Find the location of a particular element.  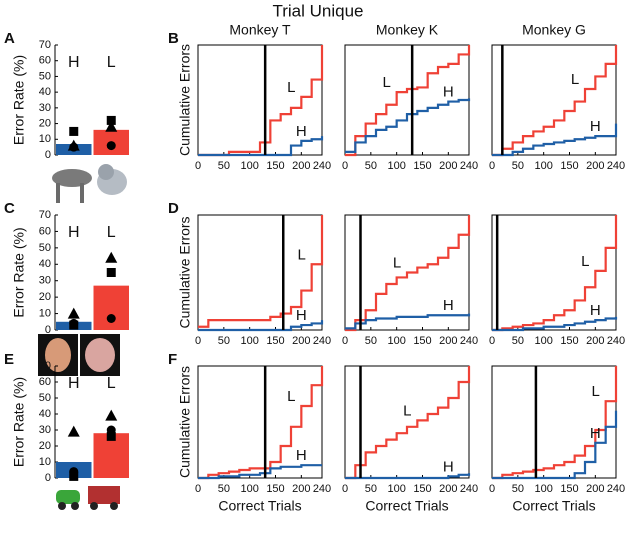

column-title: Monkey T is located at coordinates (260, 30).